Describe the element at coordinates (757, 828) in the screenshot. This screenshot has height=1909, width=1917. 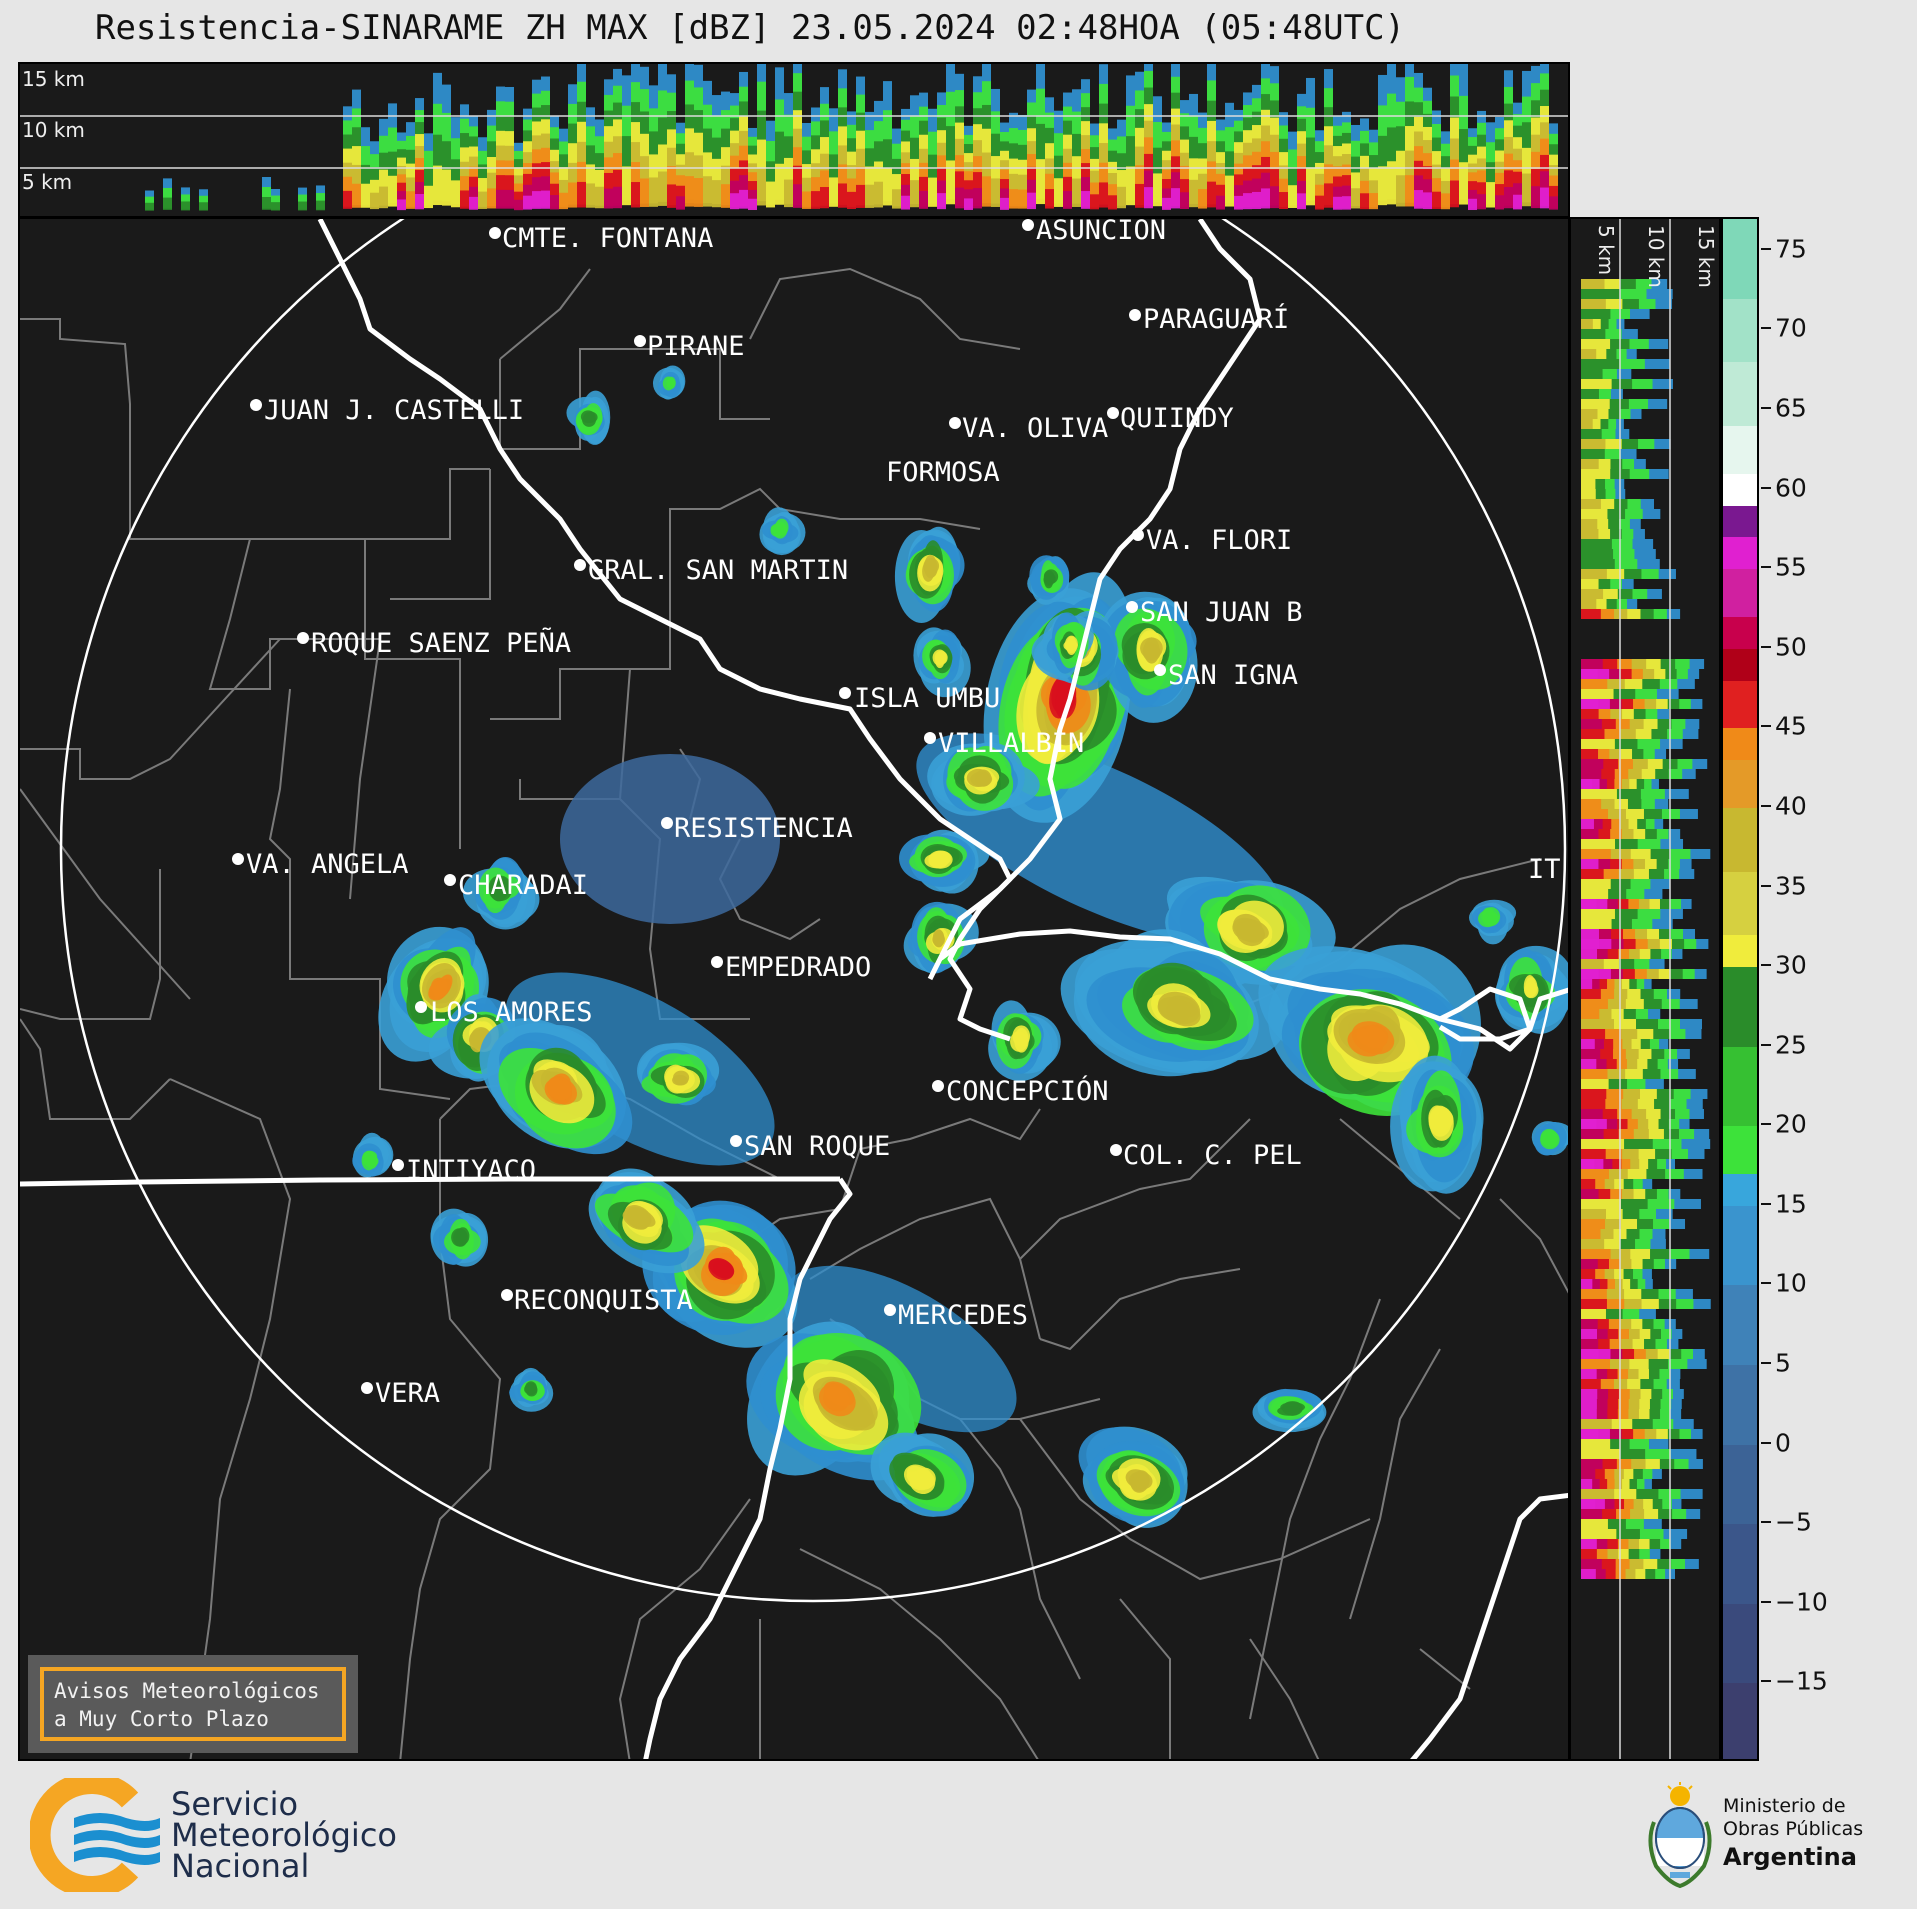
I see `place-resistencia: RESISTENCIA` at that location.